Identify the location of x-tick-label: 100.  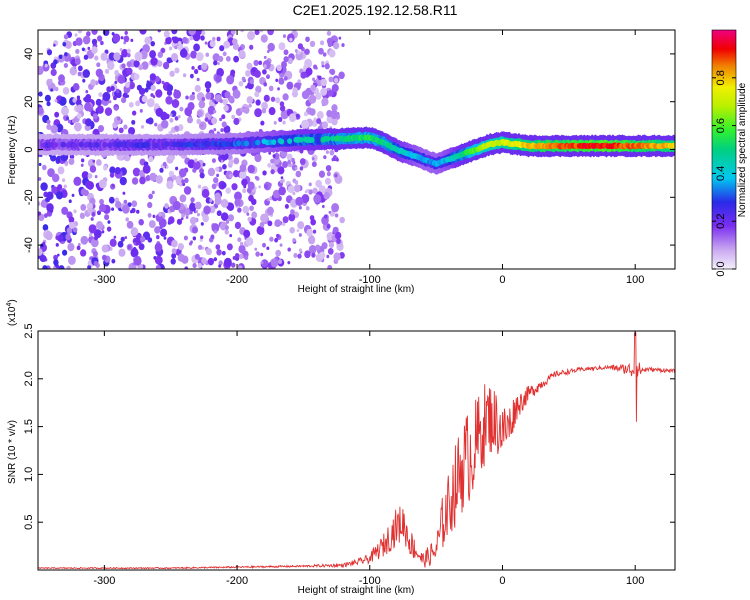
(635, 280).